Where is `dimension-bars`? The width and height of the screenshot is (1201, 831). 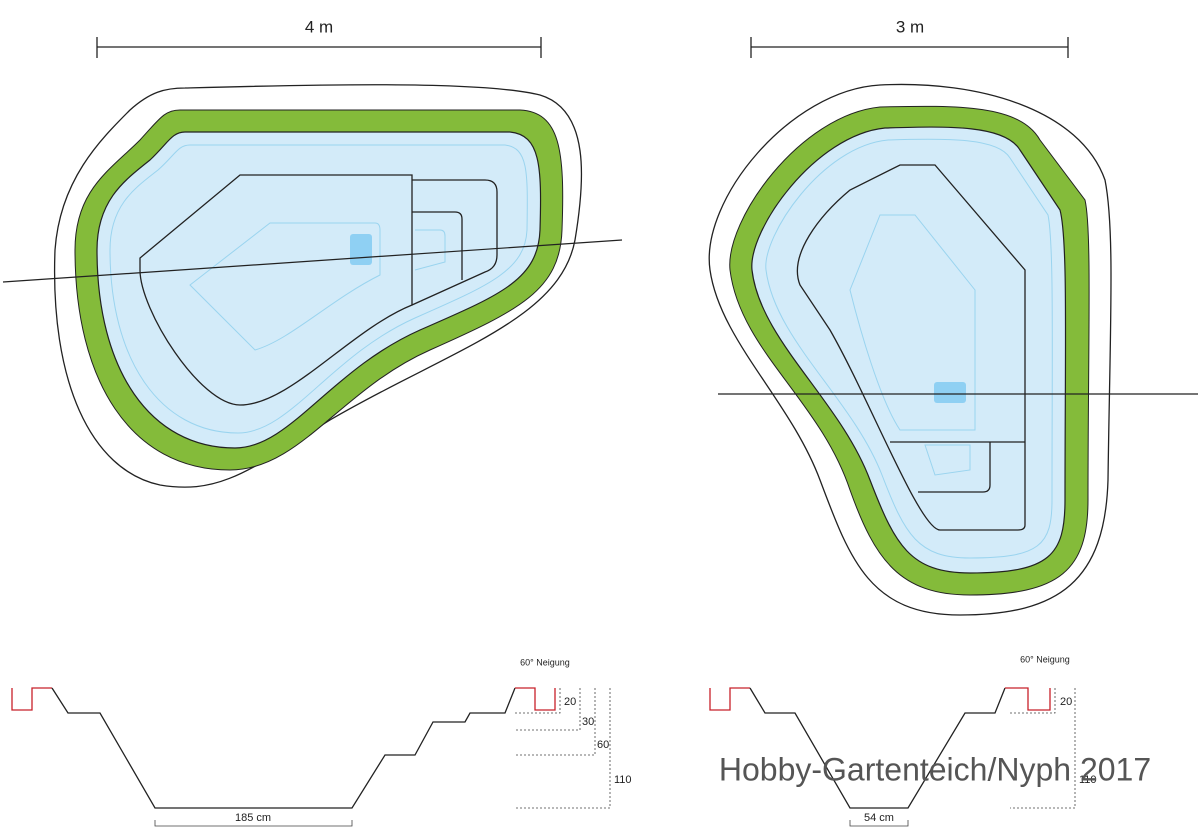
dimension-bars is located at coordinates (582, 47).